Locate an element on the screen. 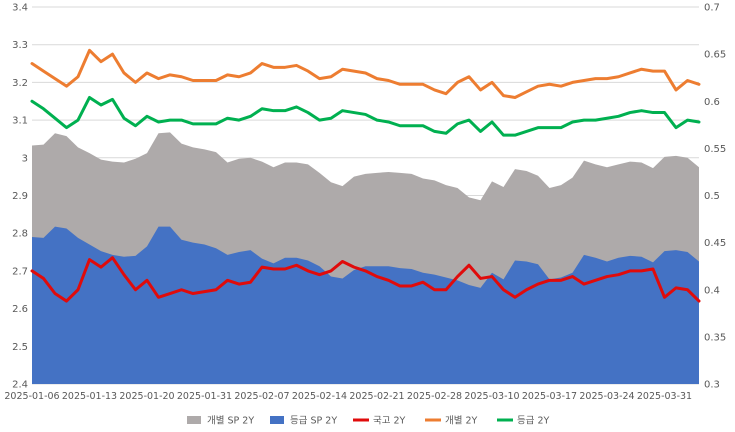 The width and height of the screenshot is (735, 432). legend-item: 개별 2Y is located at coordinates (451, 421).